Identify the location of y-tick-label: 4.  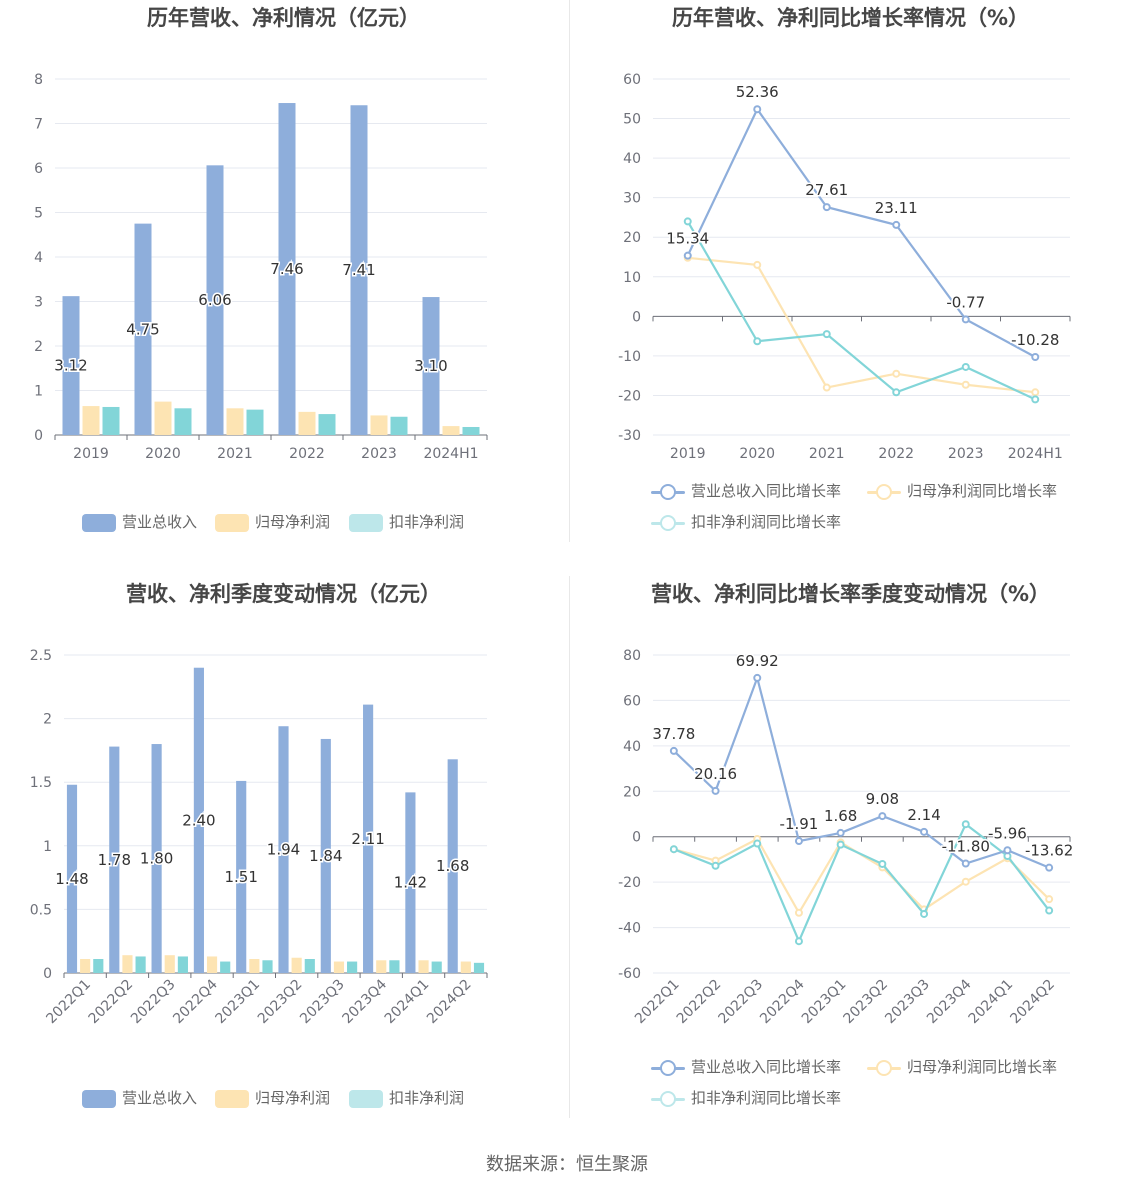
(38, 258).